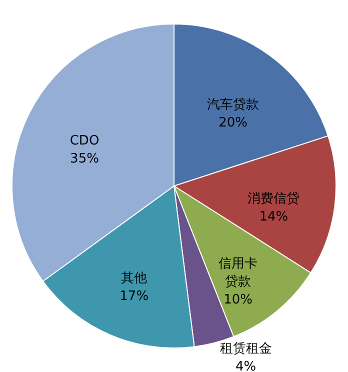  What do you see at coordinates (245, 366) in the screenshot?
I see `data-label: 4%` at bounding box center [245, 366].